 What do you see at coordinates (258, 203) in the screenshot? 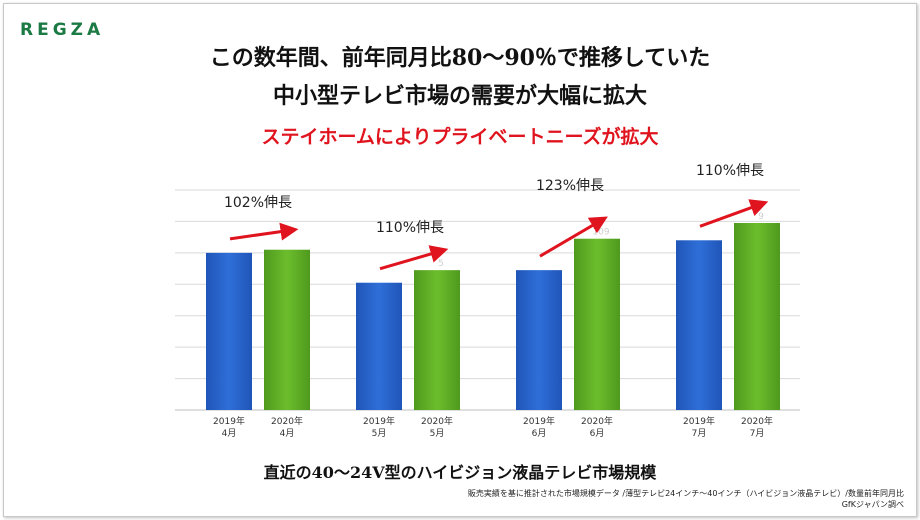
I see `growth-label: 102%伸長` at bounding box center [258, 203].